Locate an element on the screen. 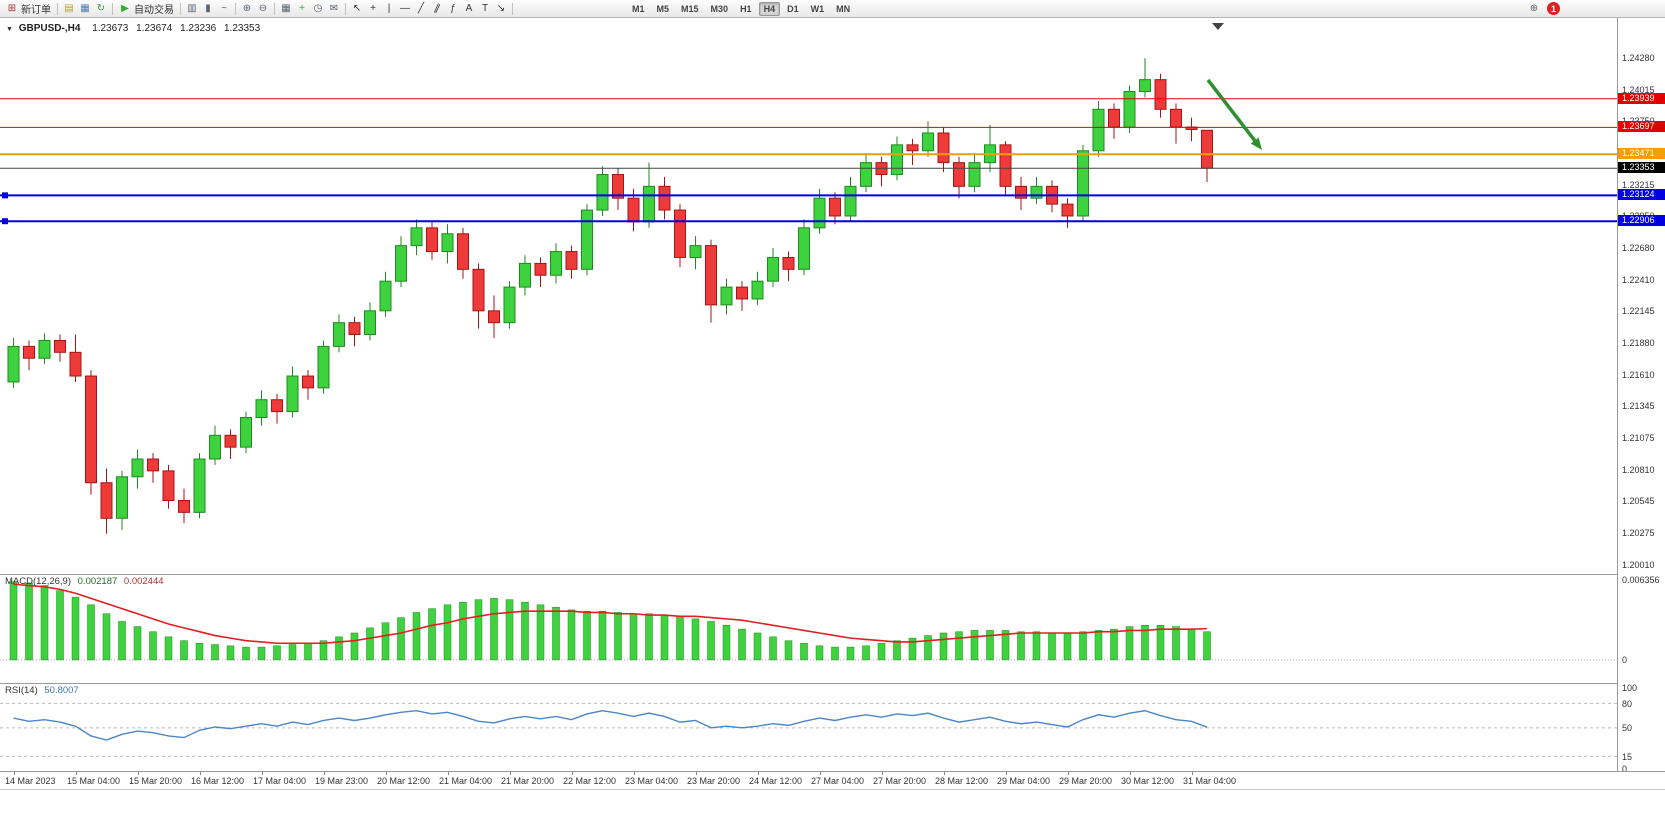  price-tick-label: 1.20010 is located at coordinates (1638, 564).